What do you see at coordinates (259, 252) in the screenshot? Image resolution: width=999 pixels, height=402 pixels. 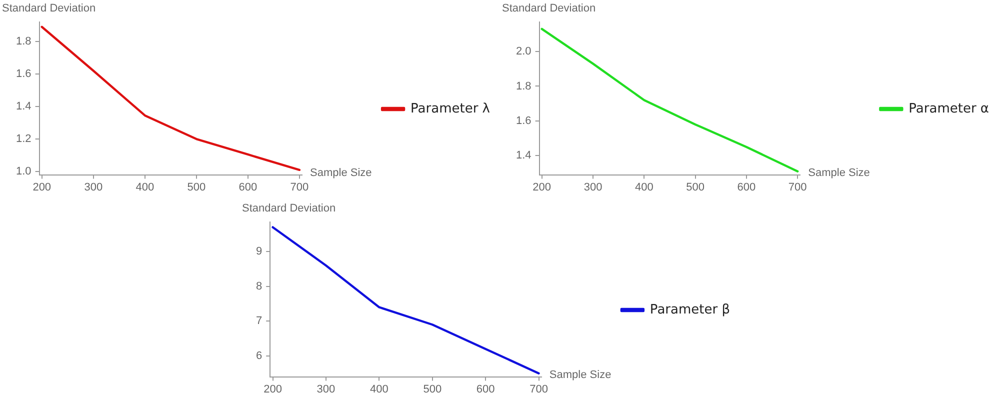 I see `y-tick-label: 9` at bounding box center [259, 252].